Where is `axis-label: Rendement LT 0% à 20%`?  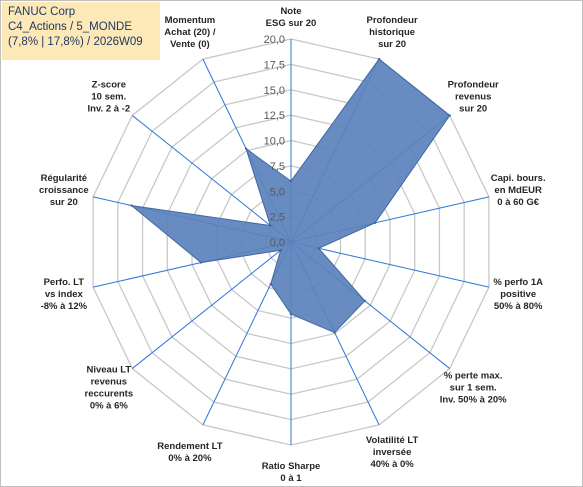 axis-label: Rendement LT 0% à 20% is located at coordinates (189, 452).